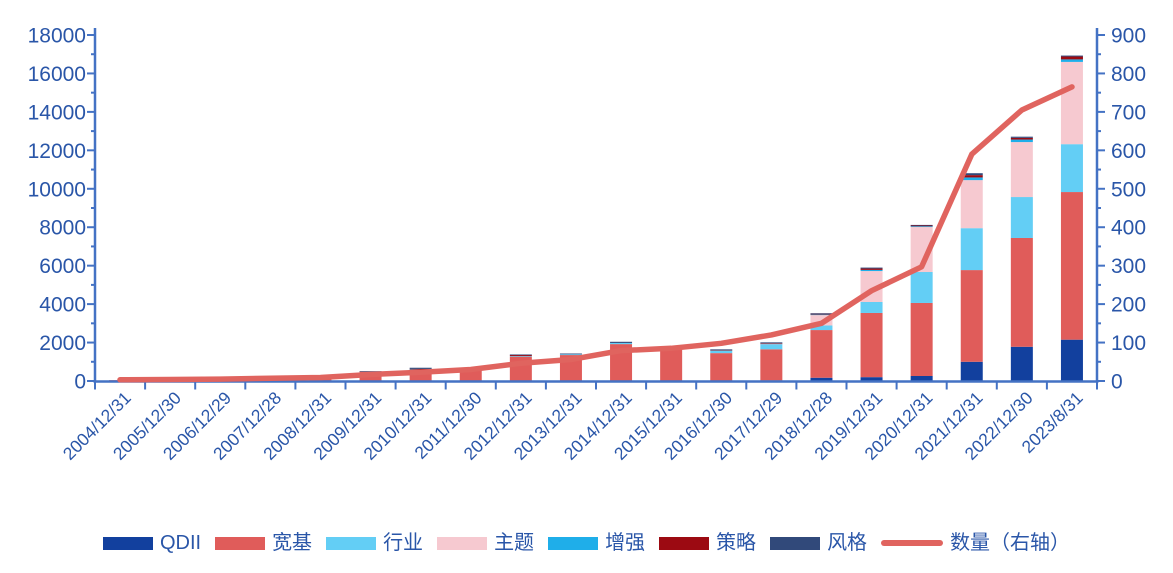  I want to click on legend-item-宽基: 宽基, so click(263, 543).